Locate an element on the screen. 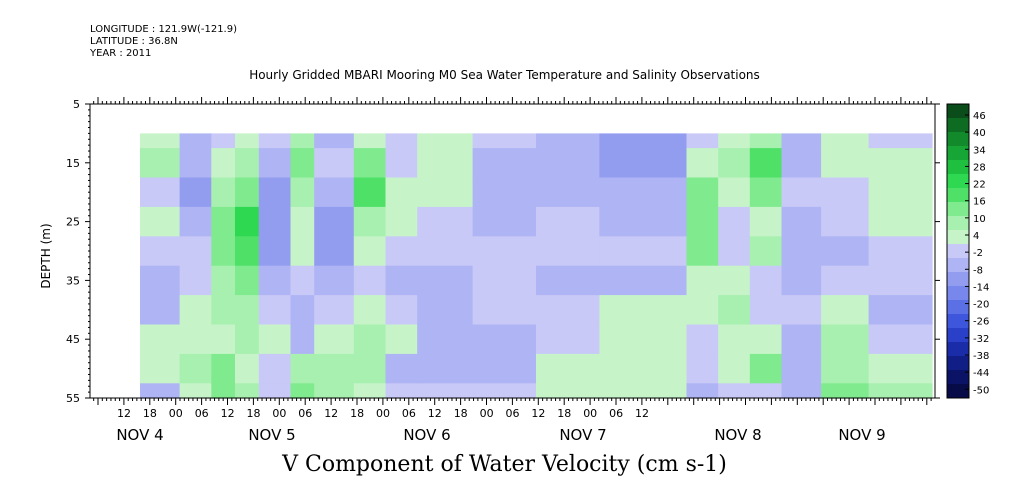 The width and height of the screenshot is (1009, 504). x-axis-title: V Component of Water Velocity (cm s-1) is located at coordinates (504, 464).